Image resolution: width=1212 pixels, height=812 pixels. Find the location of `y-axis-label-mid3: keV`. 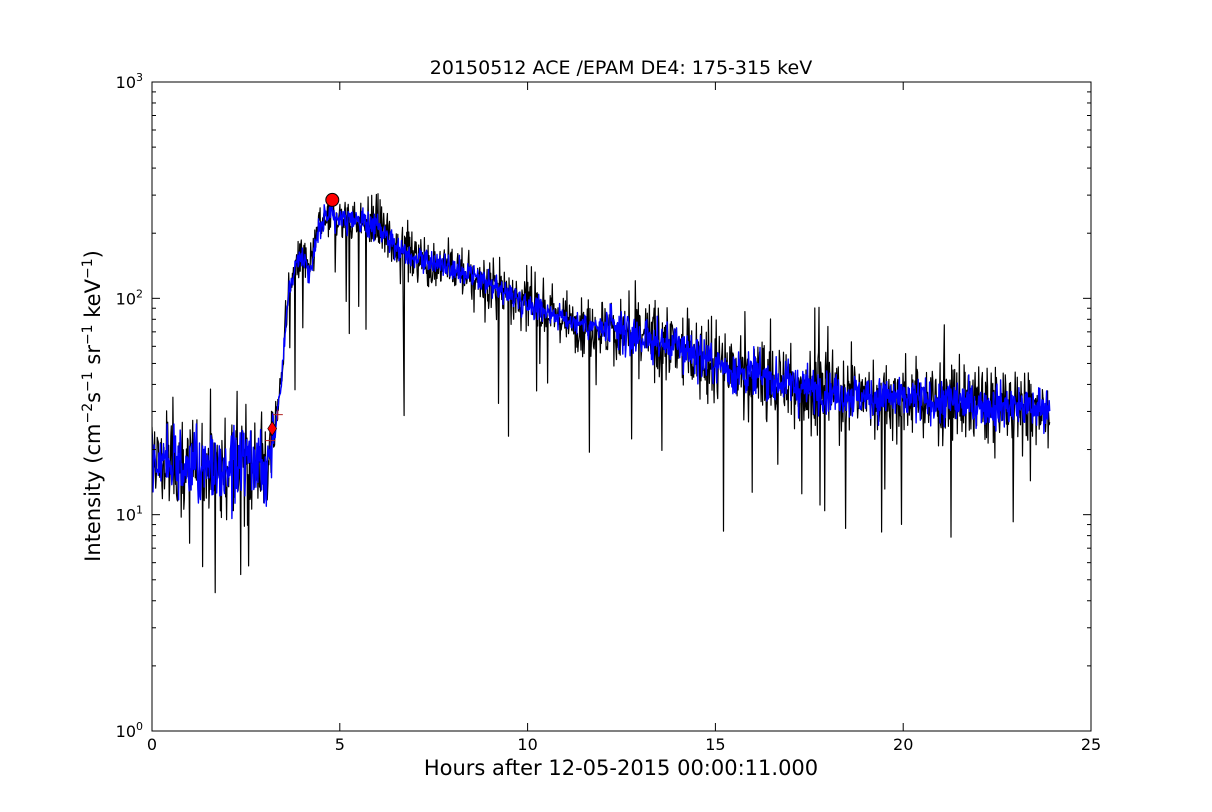

y-axis-label-mid3: keV is located at coordinates (93, 301).